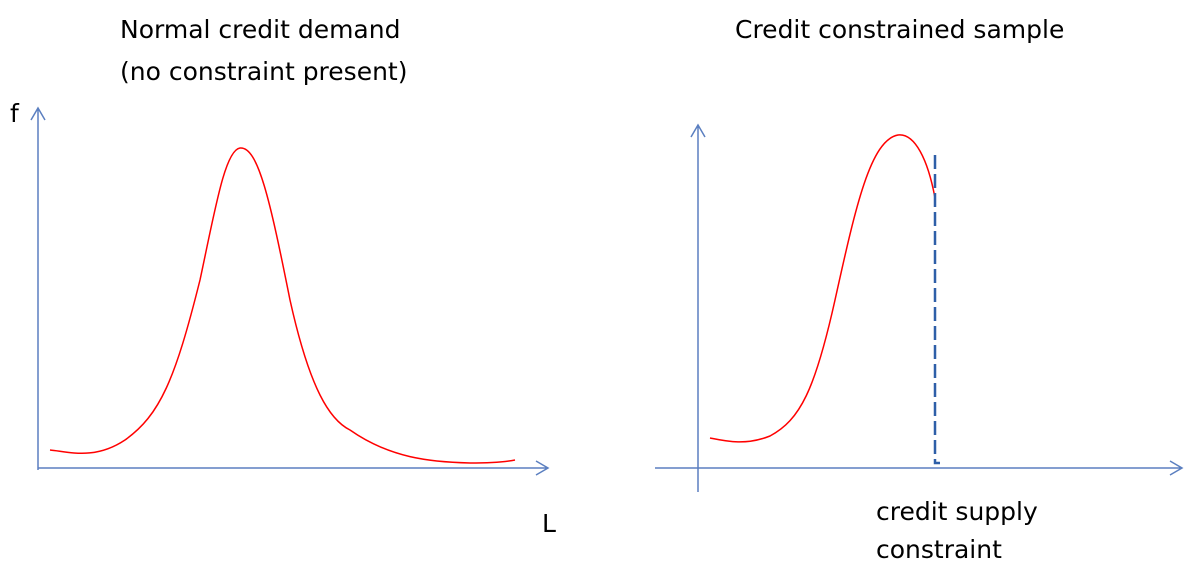  I want to click on x-axis-label: L, so click(549, 523).